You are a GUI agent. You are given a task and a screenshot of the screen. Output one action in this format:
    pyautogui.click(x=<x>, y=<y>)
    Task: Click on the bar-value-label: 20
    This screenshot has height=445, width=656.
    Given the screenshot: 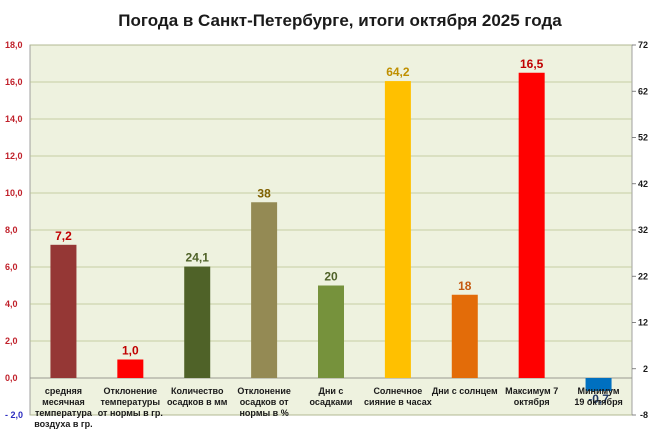 What is the action you would take?
    pyautogui.click(x=331, y=277)
    